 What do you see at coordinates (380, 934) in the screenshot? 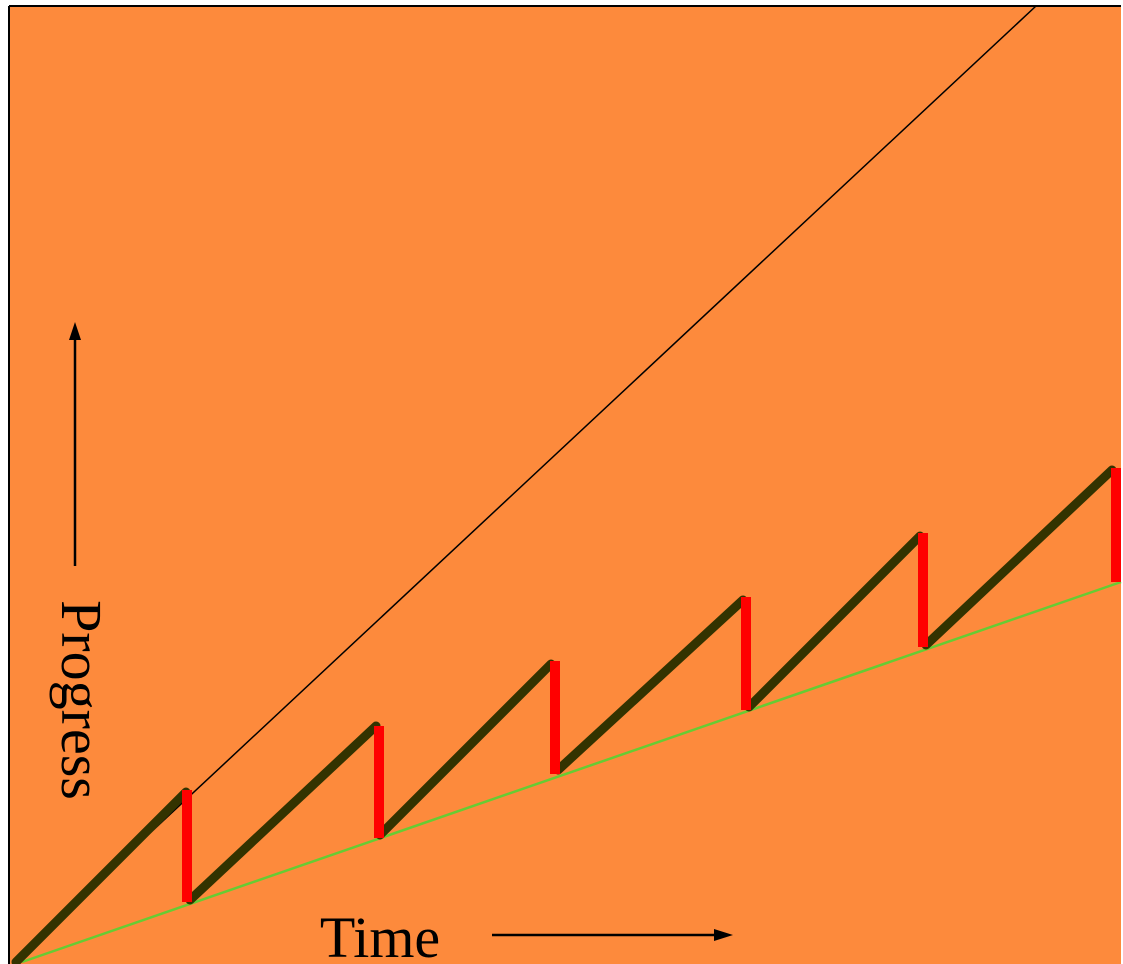
I see `x-axis-label: Time` at bounding box center [380, 934].